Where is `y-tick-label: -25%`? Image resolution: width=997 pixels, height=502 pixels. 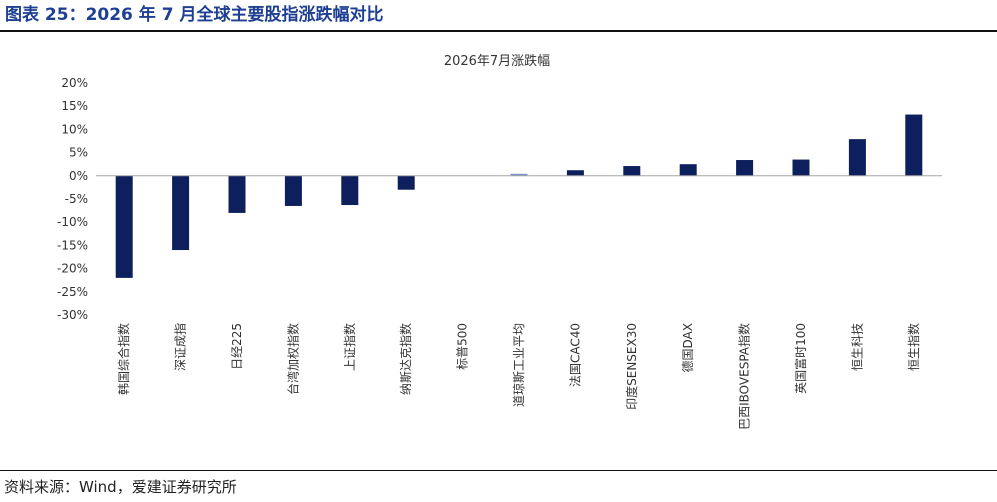 y-tick-label: -25% is located at coordinates (72, 292).